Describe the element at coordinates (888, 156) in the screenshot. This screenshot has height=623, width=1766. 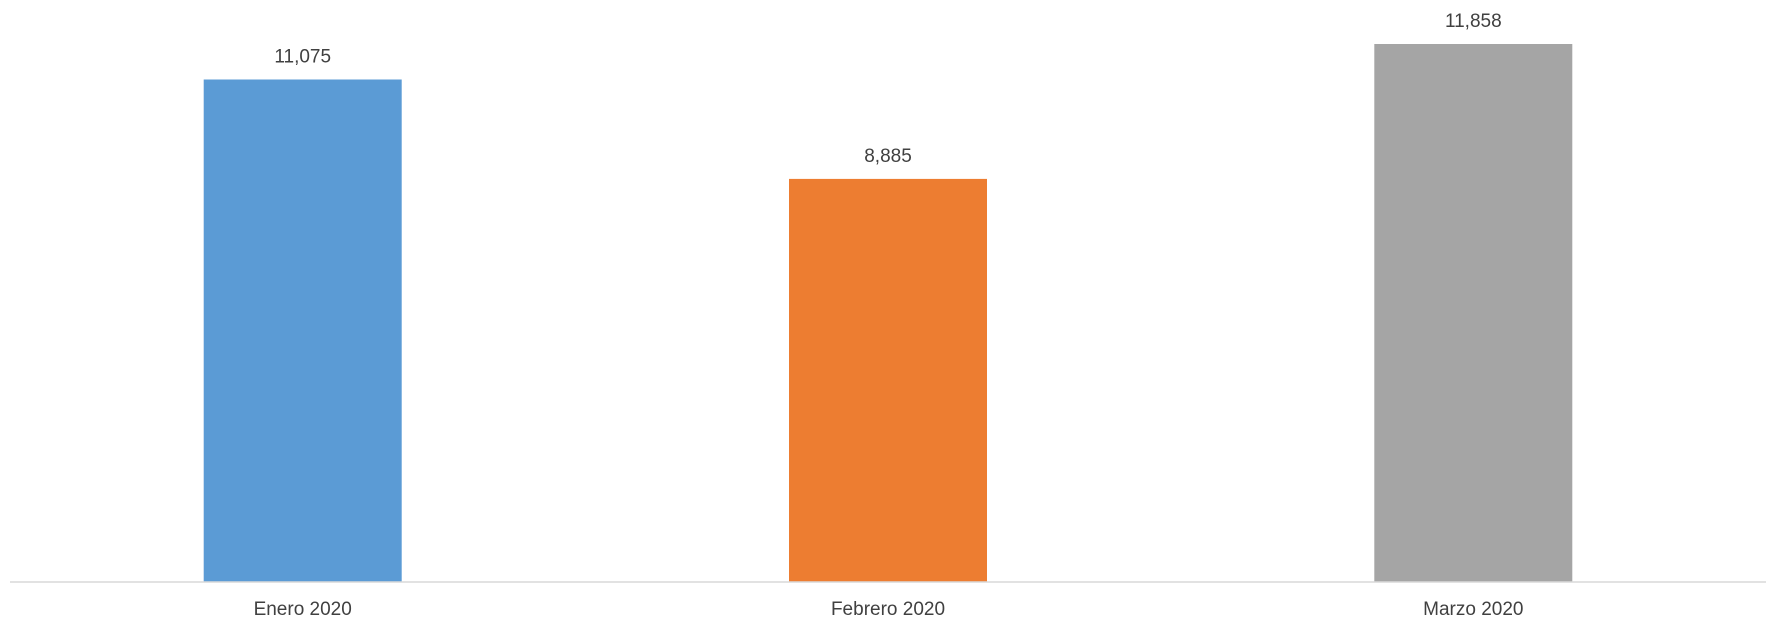
I see `data-label-2: 8,885` at that location.